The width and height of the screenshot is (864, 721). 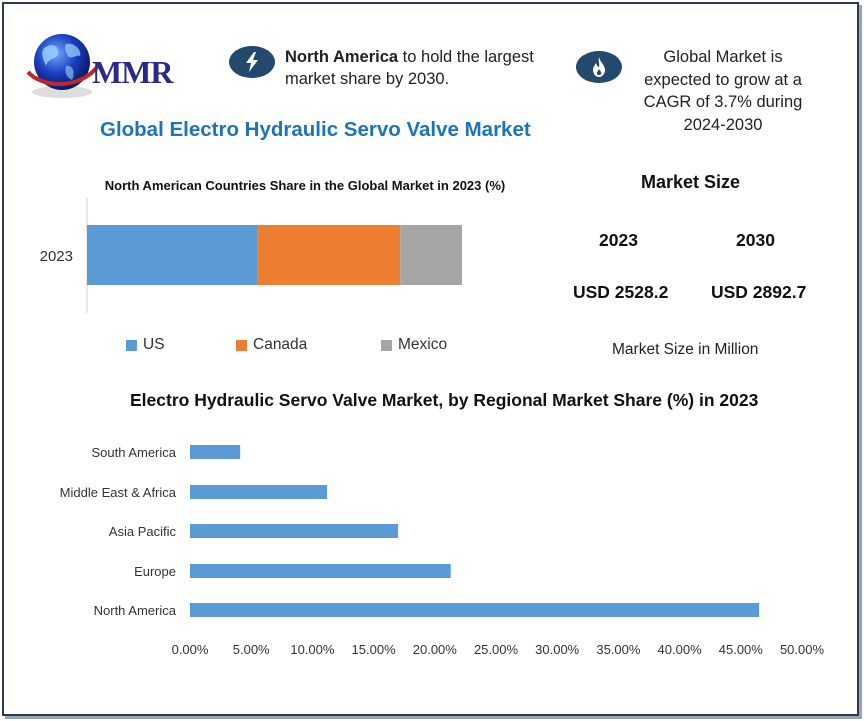 I want to click on regional-bar-asia-pacific, so click(x=294, y=531).